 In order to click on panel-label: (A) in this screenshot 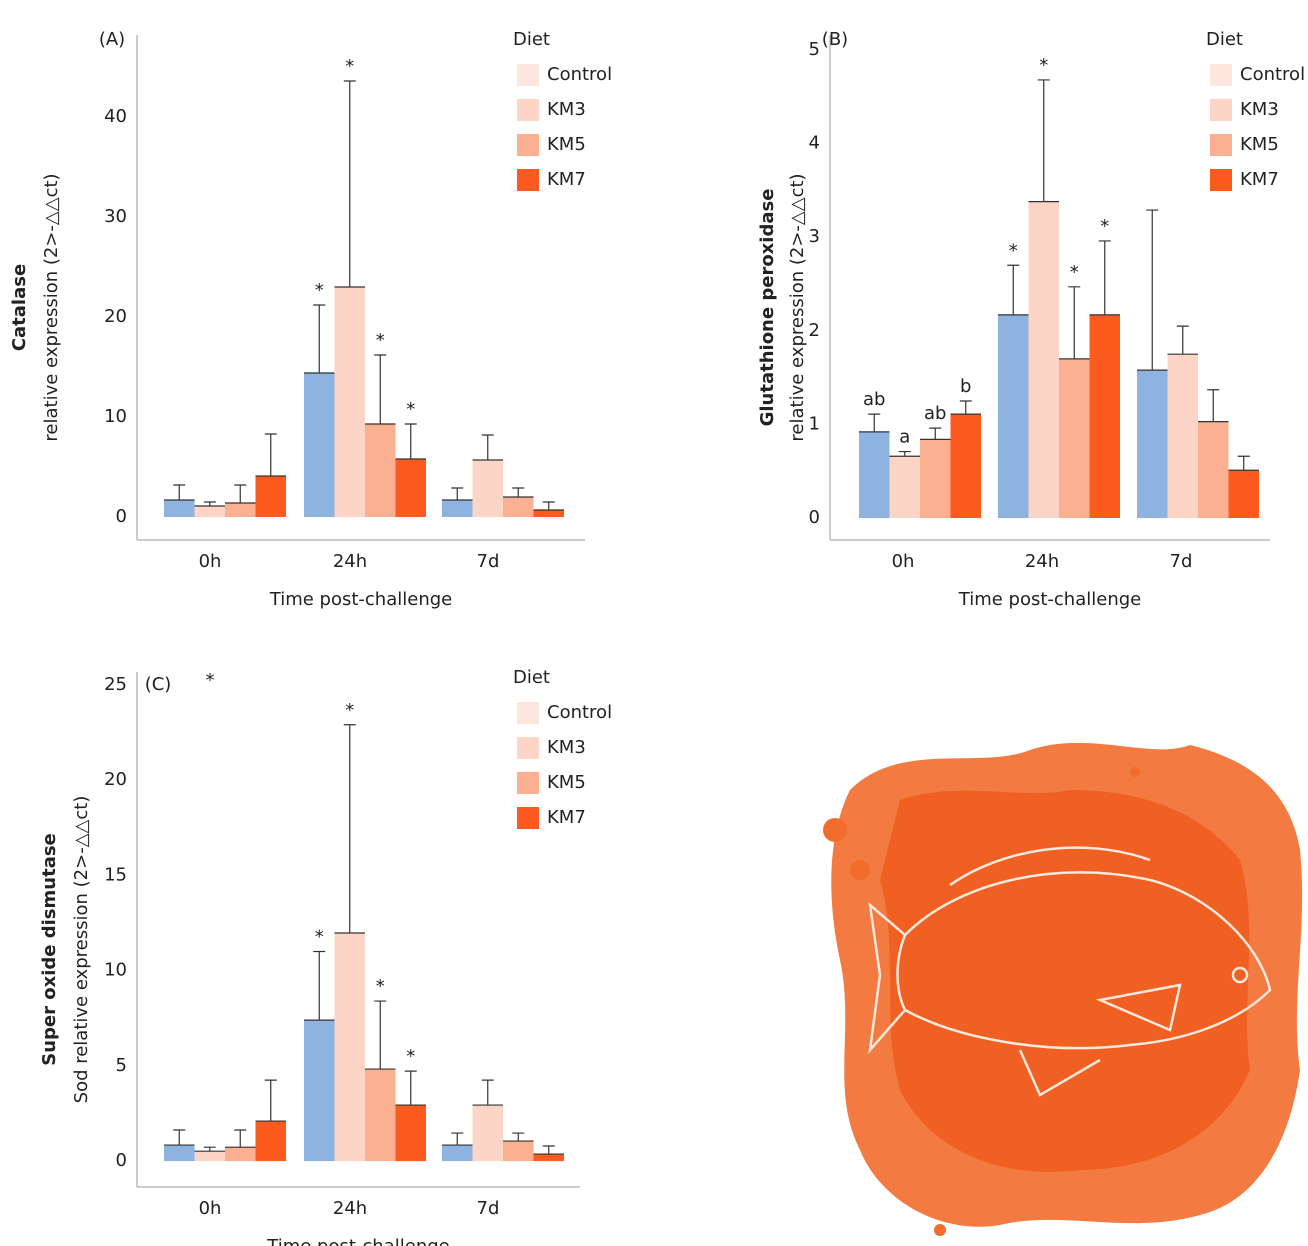, I will do `click(112, 39)`.